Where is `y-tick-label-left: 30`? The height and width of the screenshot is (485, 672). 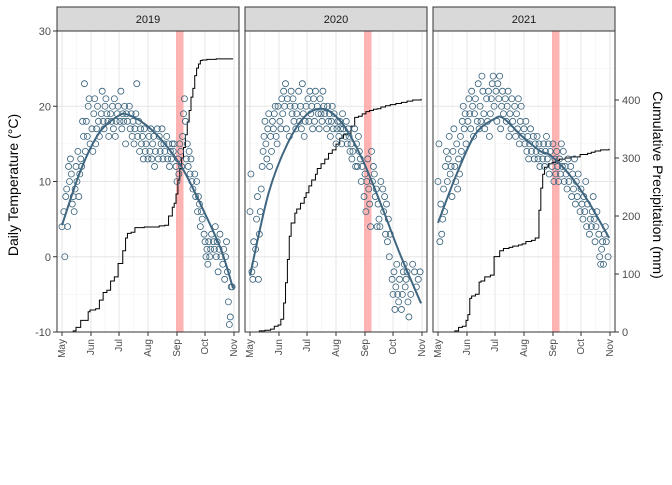 y-tick-label-left: 30 is located at coordinates (45, 32).